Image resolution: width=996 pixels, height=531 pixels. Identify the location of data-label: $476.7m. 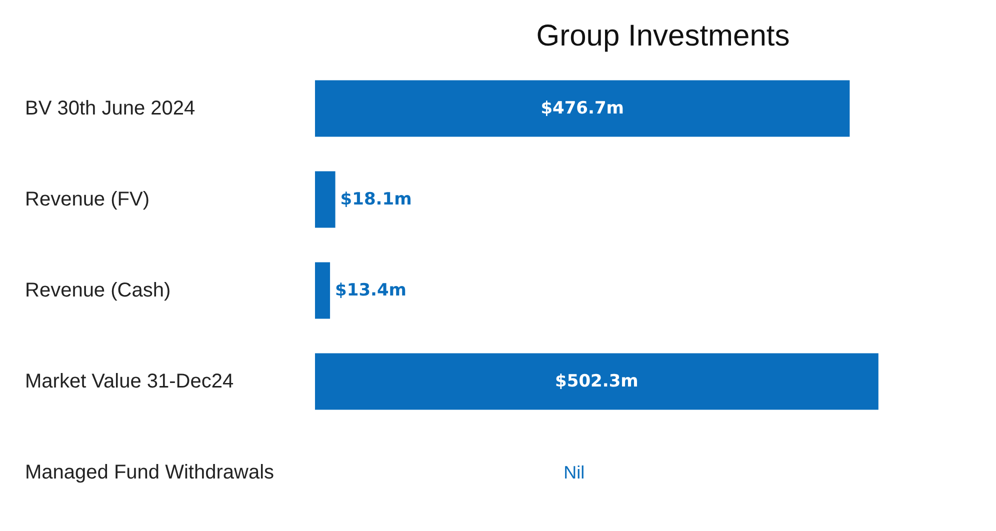
(582, 108).